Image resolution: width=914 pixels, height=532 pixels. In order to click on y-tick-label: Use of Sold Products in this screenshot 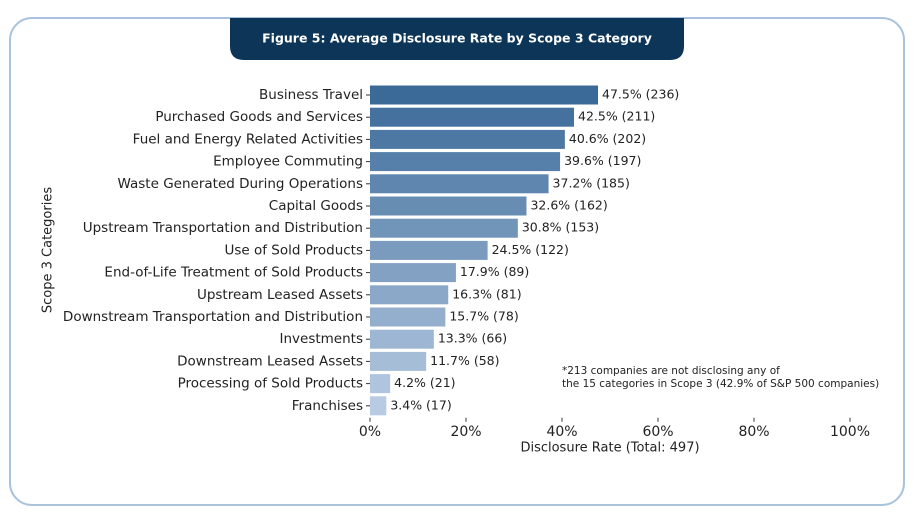, I will do `click(293, 250)`.